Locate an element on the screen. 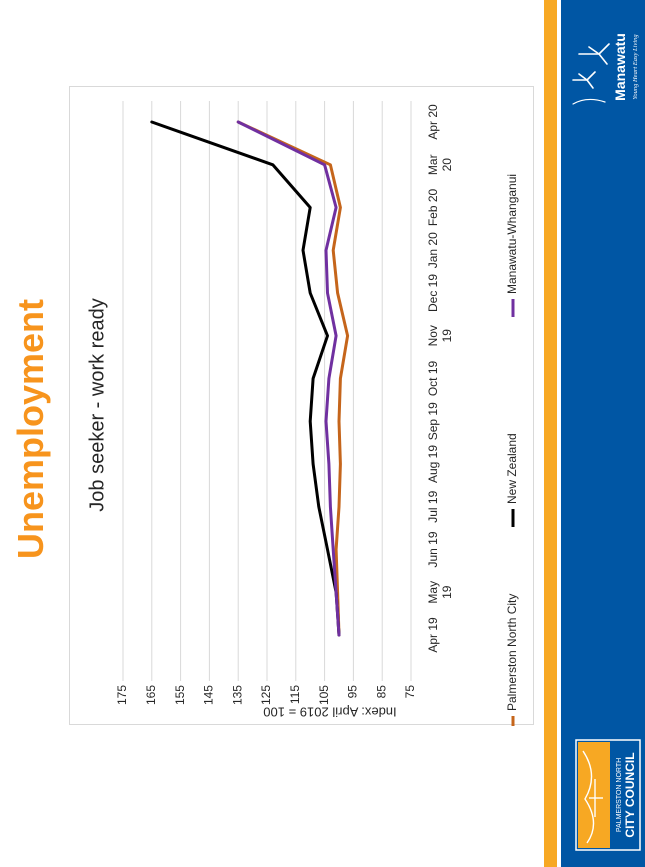 Image resolution: width=645 pixels, height=867 pixels. category-tick-label: Oct 19 is located at coordinates (433, 379).